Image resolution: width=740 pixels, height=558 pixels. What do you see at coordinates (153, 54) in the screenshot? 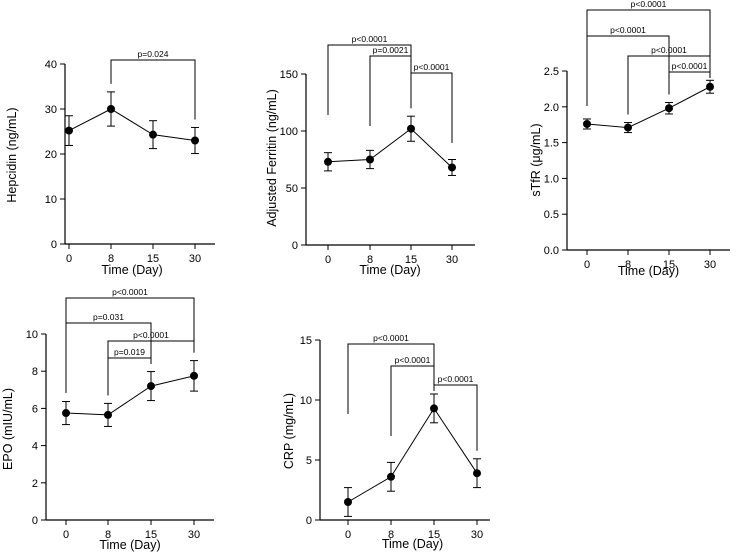
I see `p-value-label: p=0.024` at bounding box center [153, 54].